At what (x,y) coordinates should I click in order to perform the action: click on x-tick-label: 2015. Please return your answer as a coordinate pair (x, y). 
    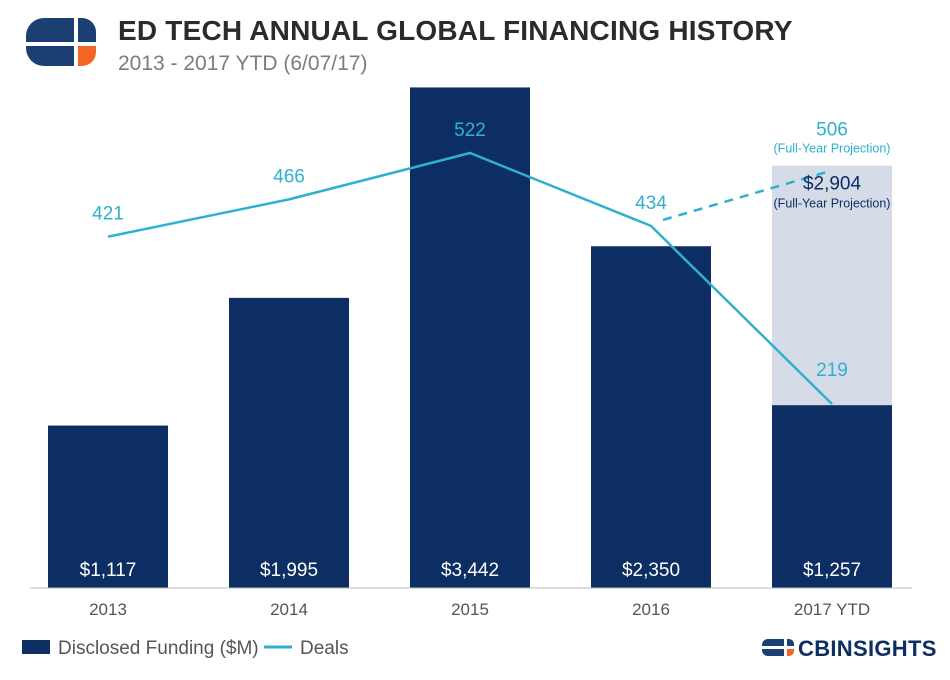
    Looking at the image, I should click on (470, 609).